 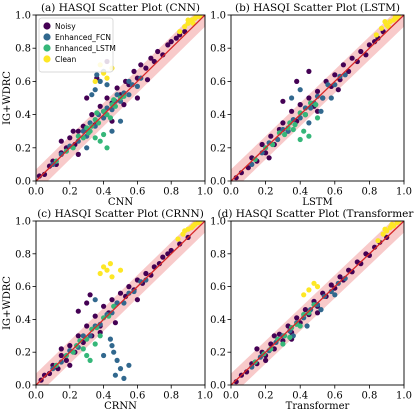 I want to click on x-axis-label: CRNN, so click(x=120, y=406).